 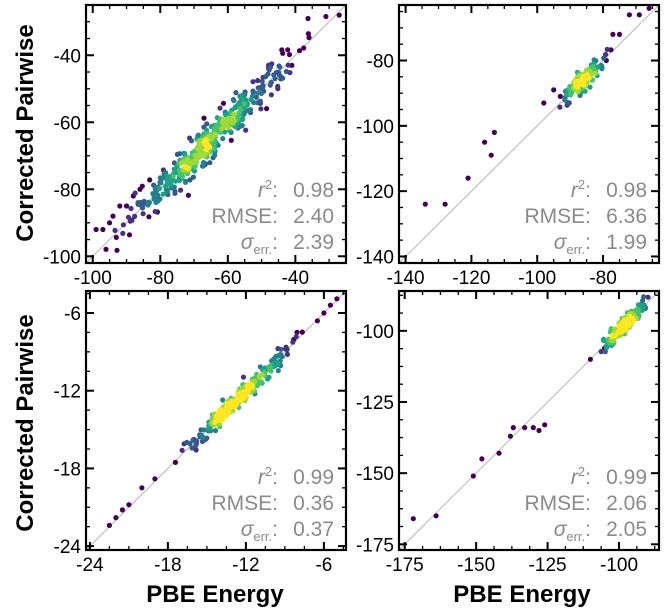 I want to click on rmse-value: 2.40, so click(x=313, y=216).